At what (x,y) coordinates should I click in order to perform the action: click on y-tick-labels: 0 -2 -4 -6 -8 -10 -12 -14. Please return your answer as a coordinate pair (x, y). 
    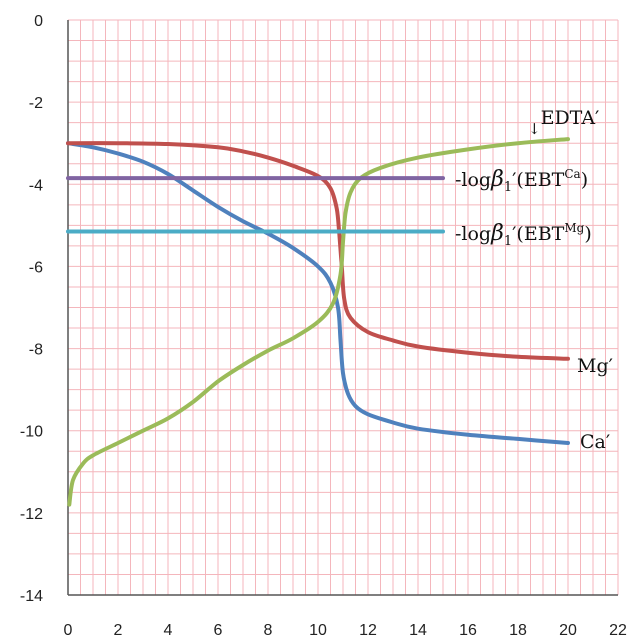
    Looking at the image, I should click on (31, 309).